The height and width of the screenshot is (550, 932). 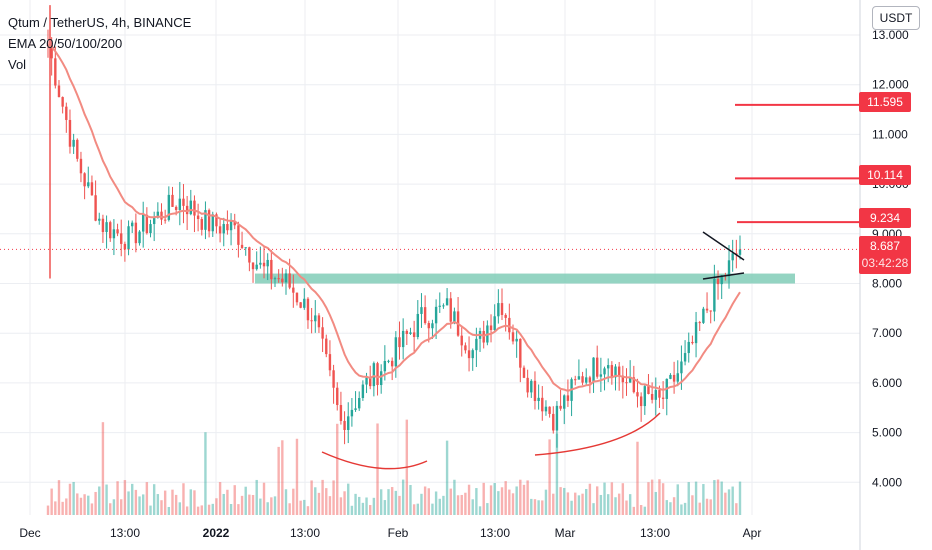 I want to click on currency-button: USDT, so click(x=896, y=18).